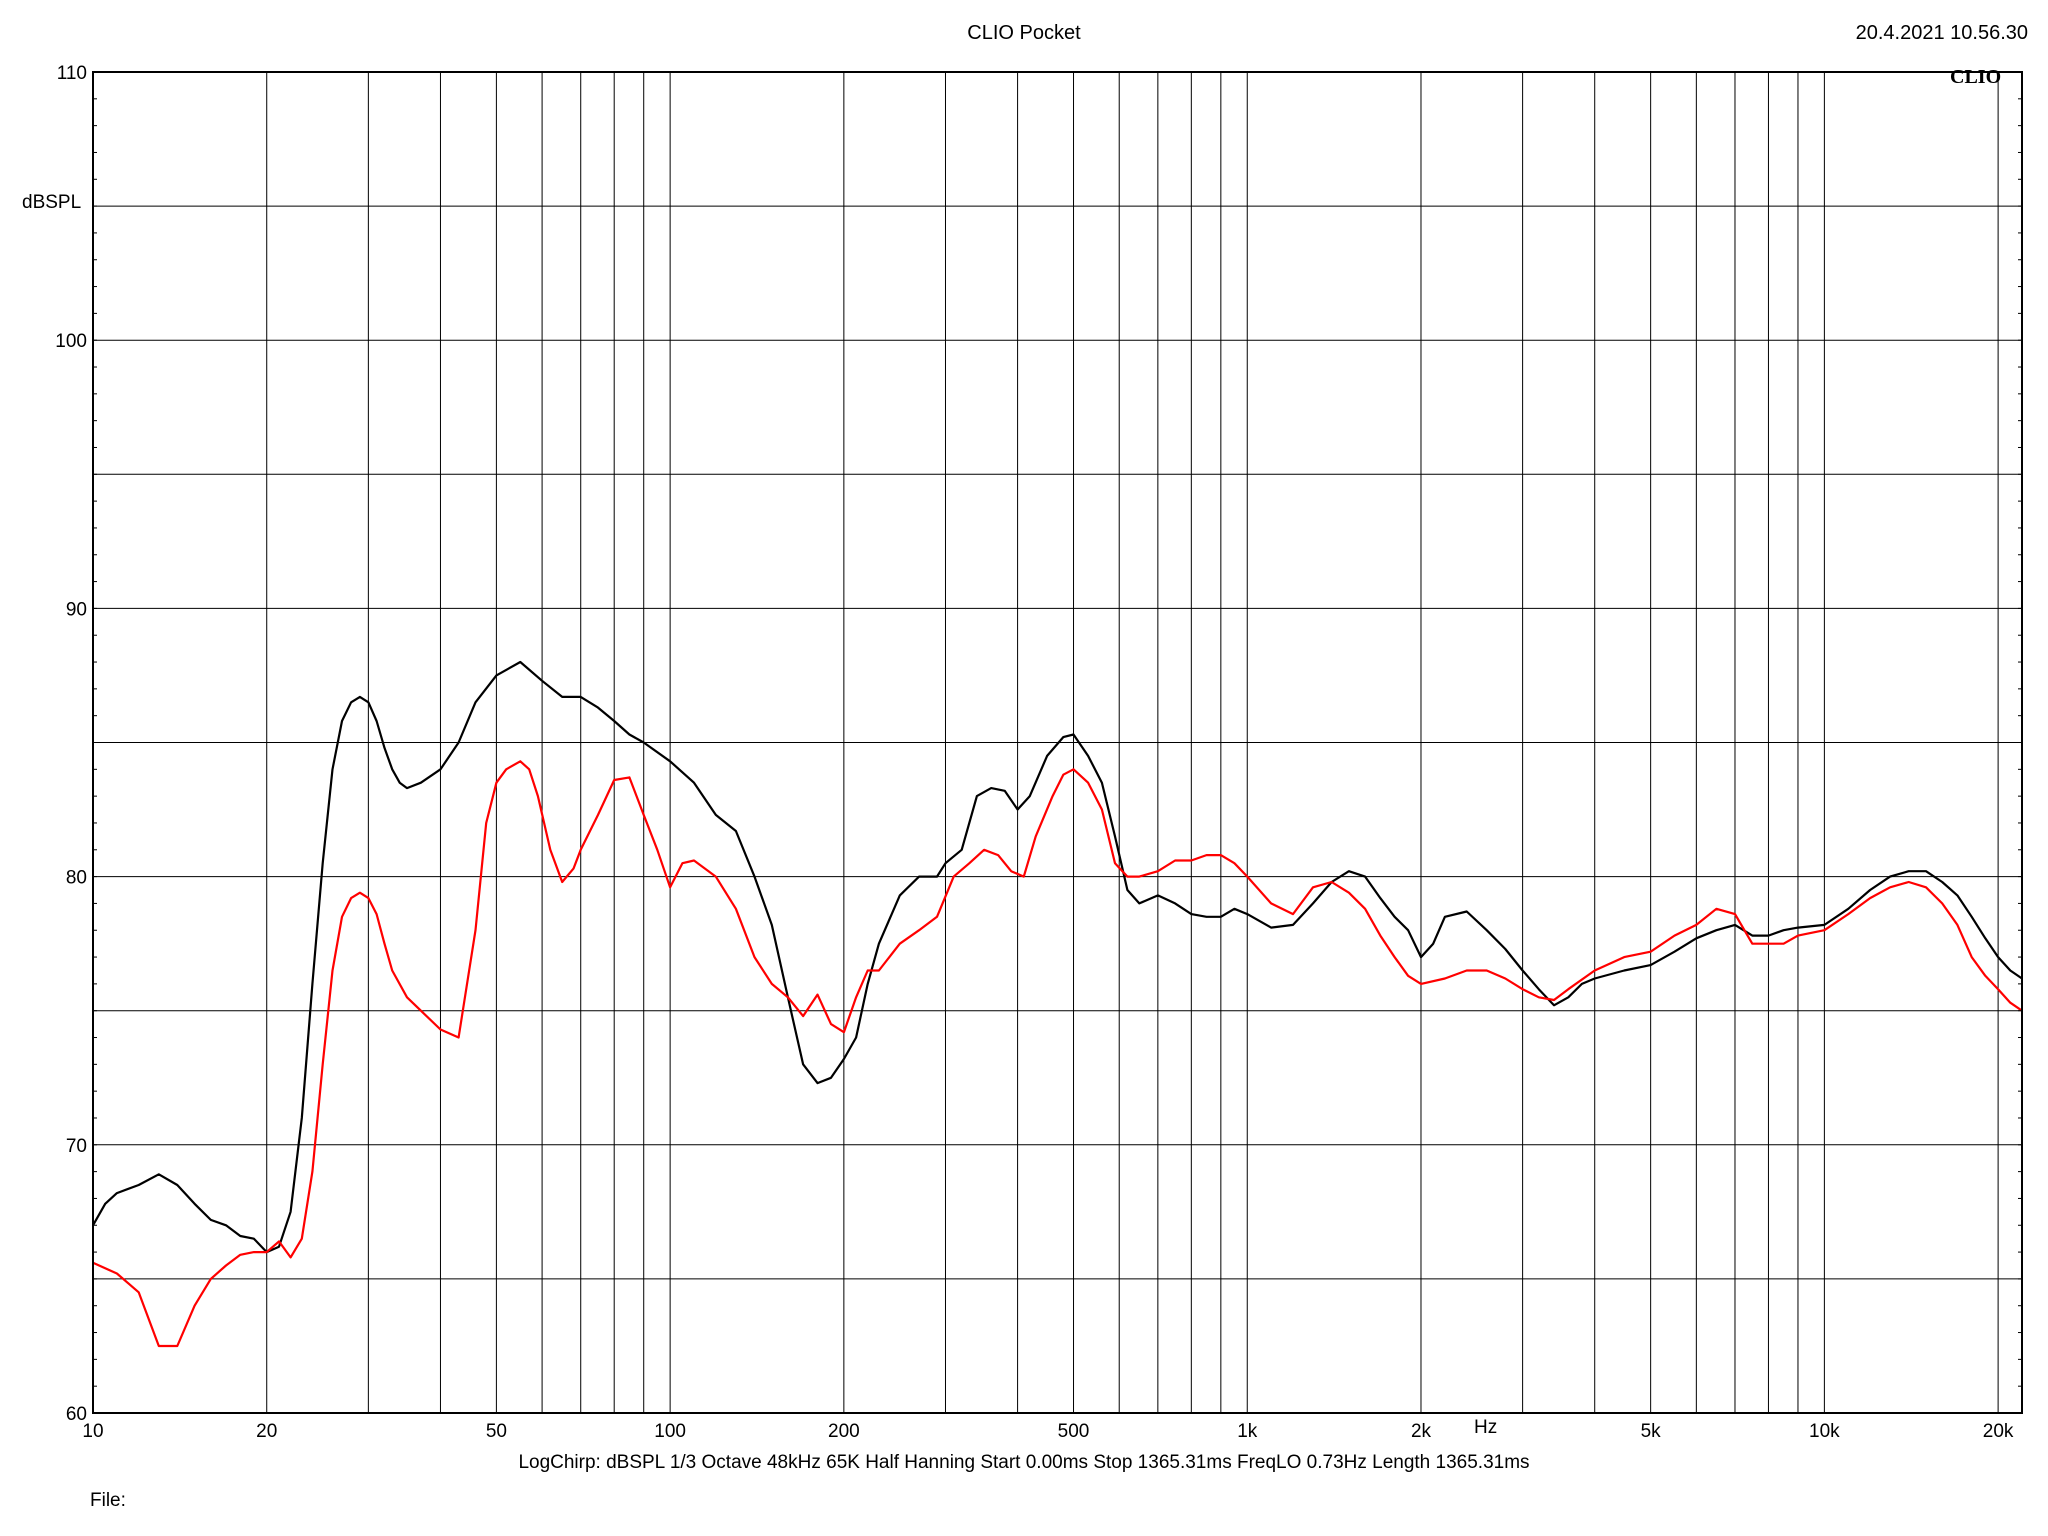  What do you see at coordinates (76, 1146) in the screenshot?
I see `y-tick-label: 70` at bounding box center [76, 1146].